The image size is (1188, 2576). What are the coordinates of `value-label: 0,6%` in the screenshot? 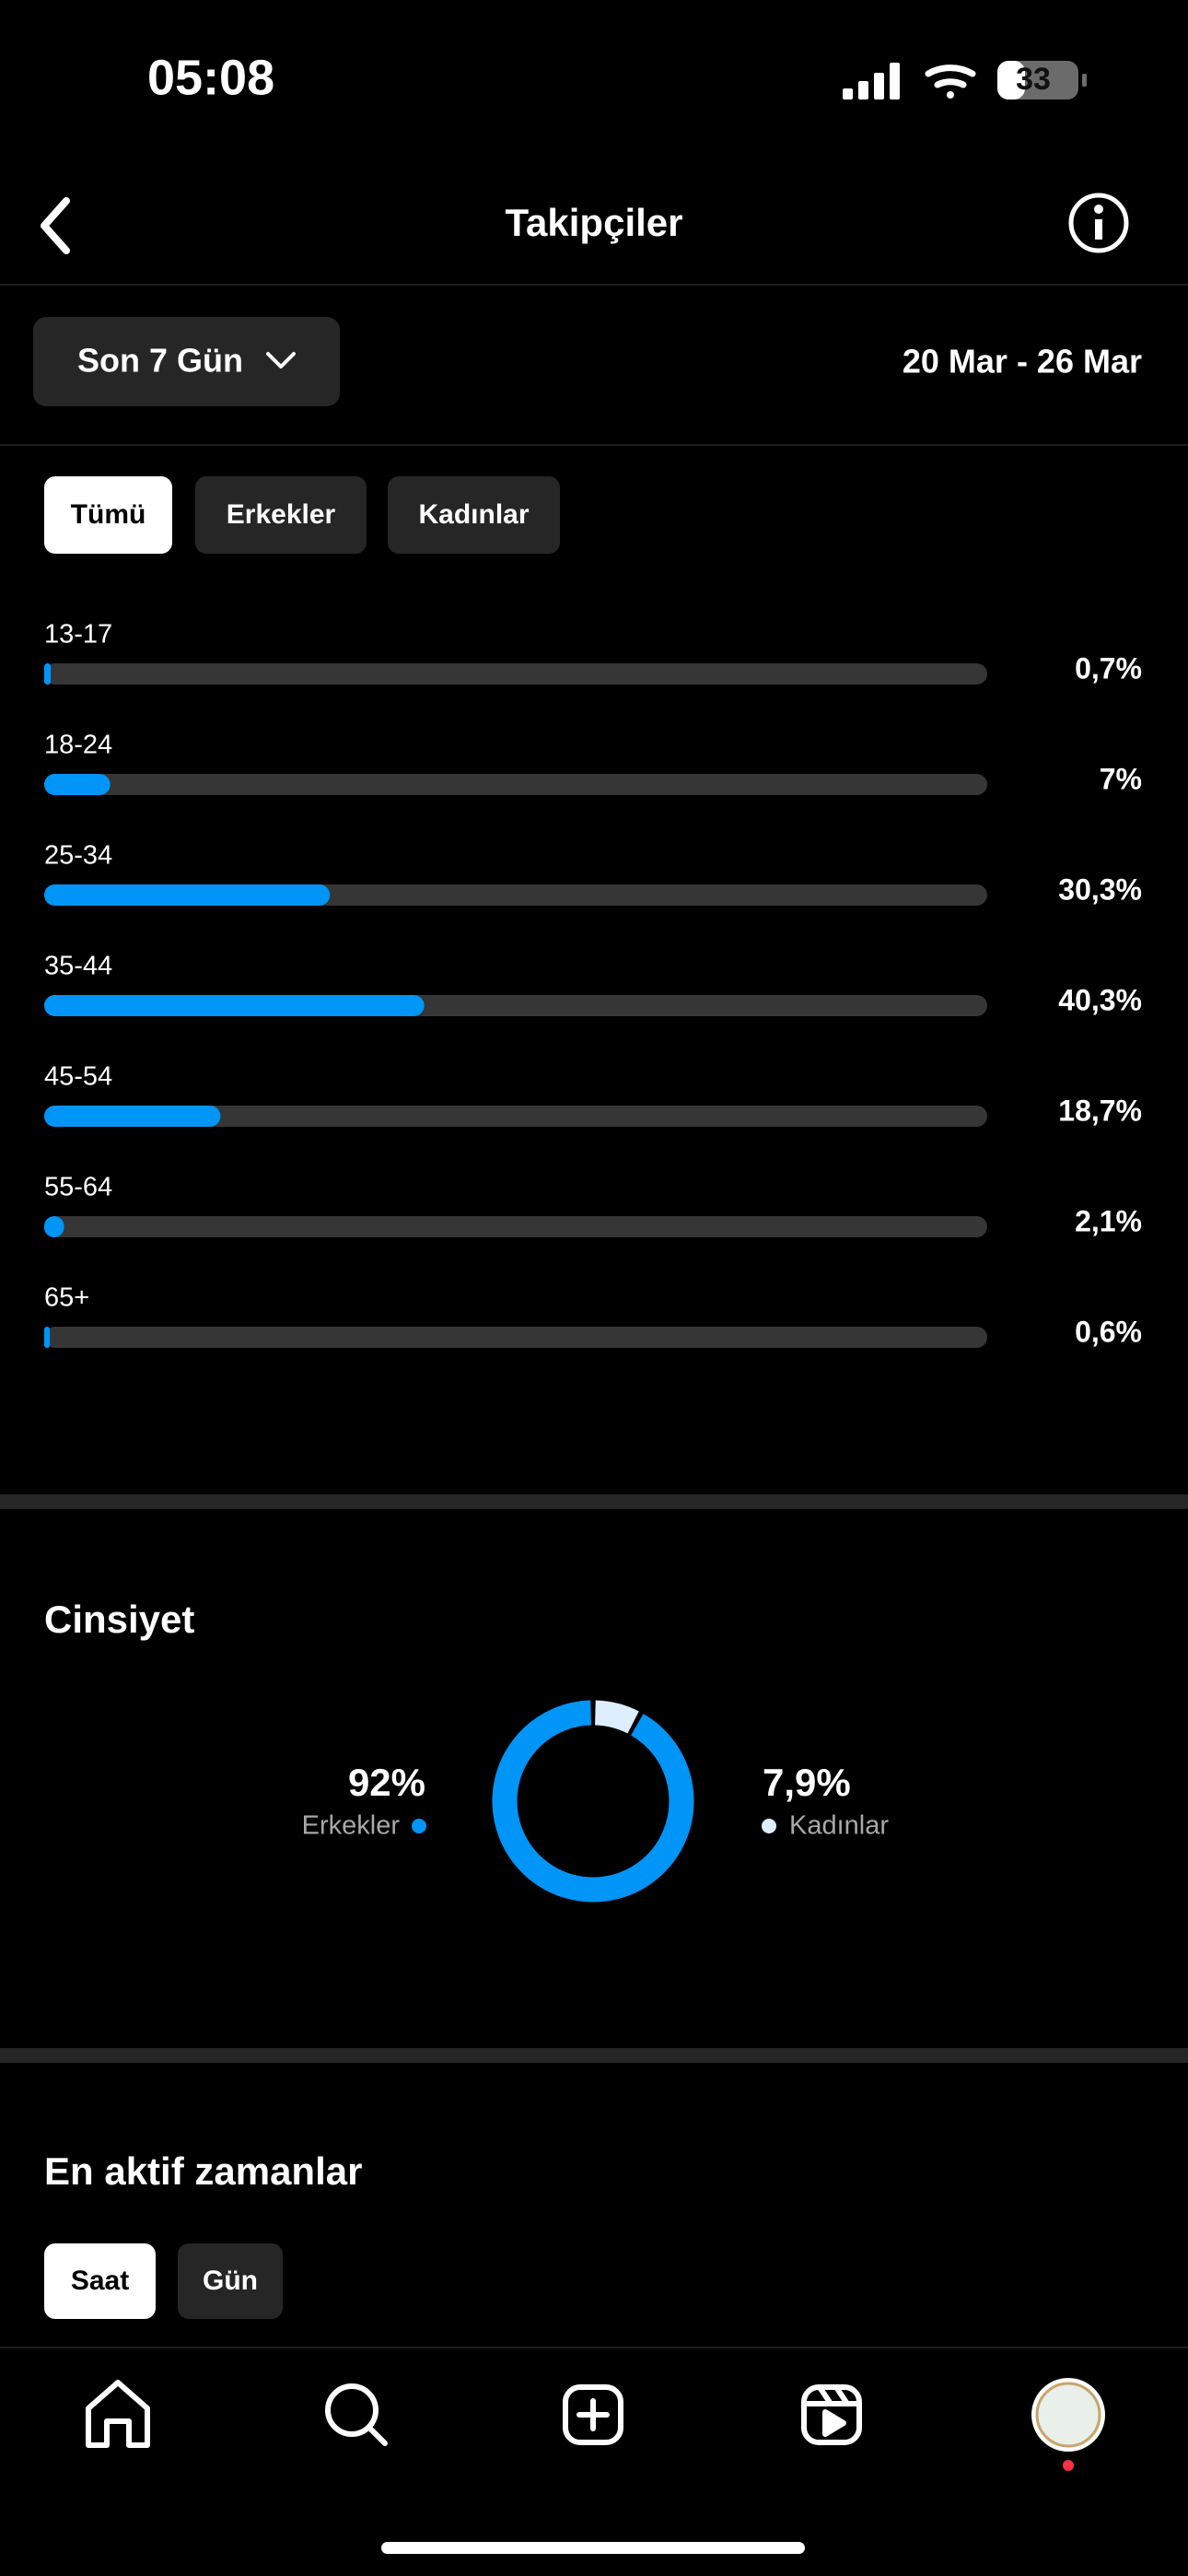 It's located at (1108, 1331).